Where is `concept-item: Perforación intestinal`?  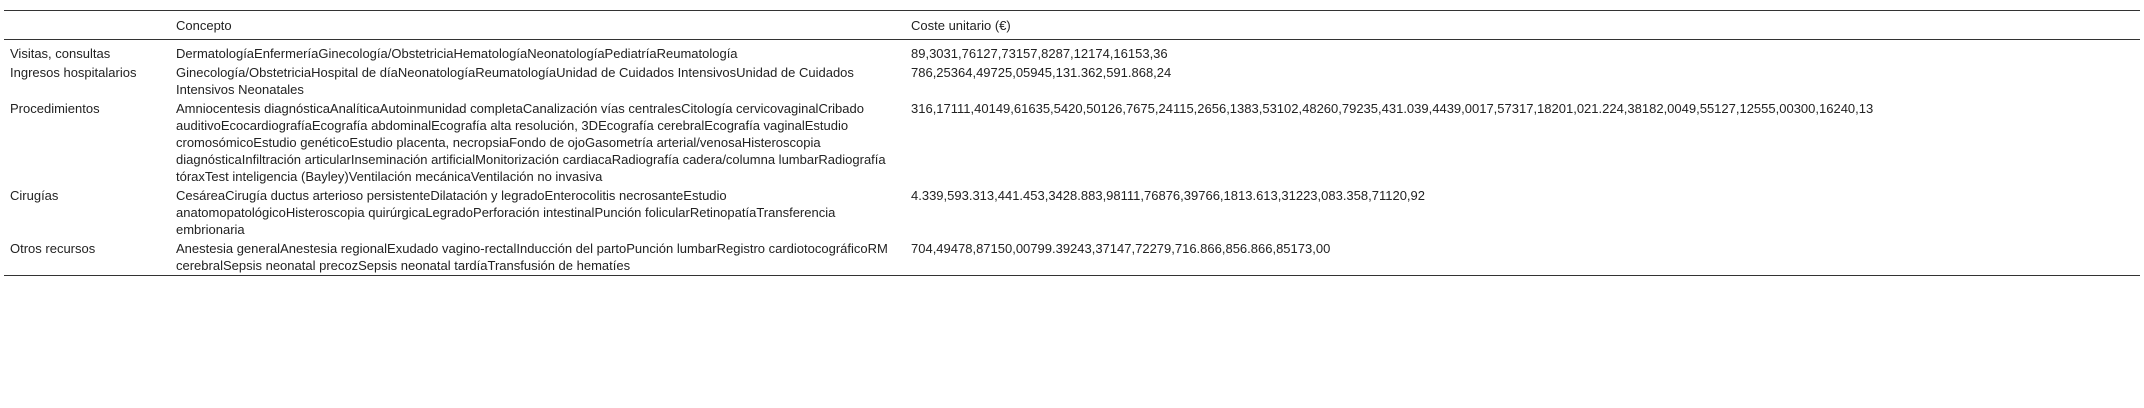 concept-item: Perforación intestinal is located at coordinates (534, 212).